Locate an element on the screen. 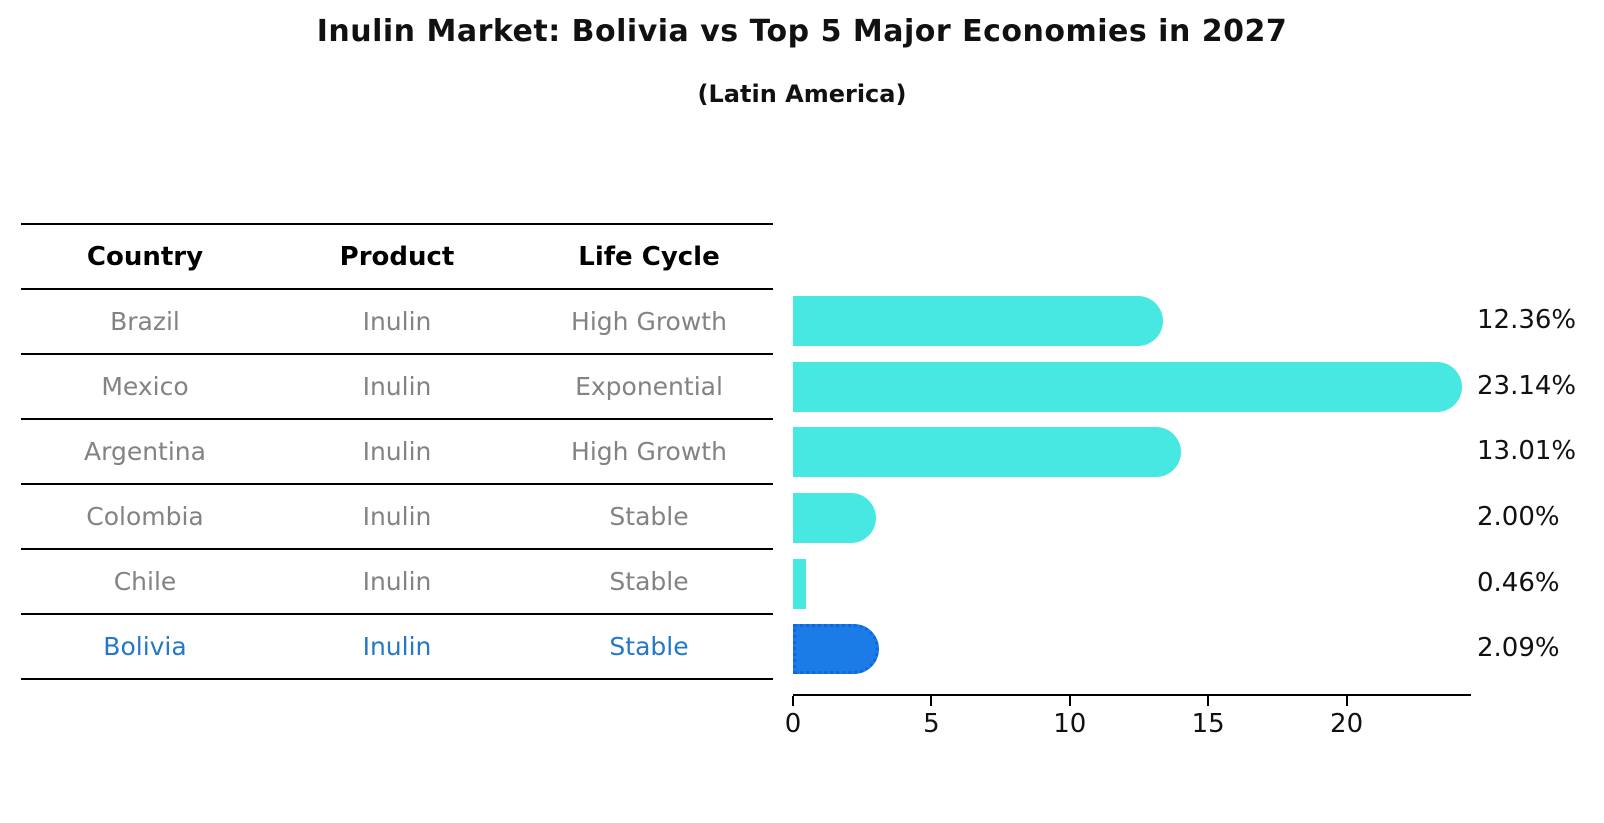 This screenshot has width=1604, height=823. header-product: Product is located at coordinates (397, 256).